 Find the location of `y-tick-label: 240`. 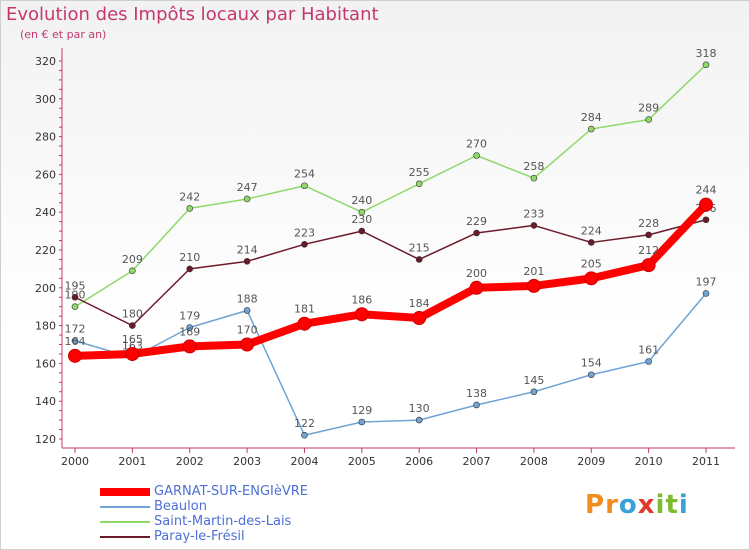

y-tick-label: 240 is located at coordinates (45, 212).